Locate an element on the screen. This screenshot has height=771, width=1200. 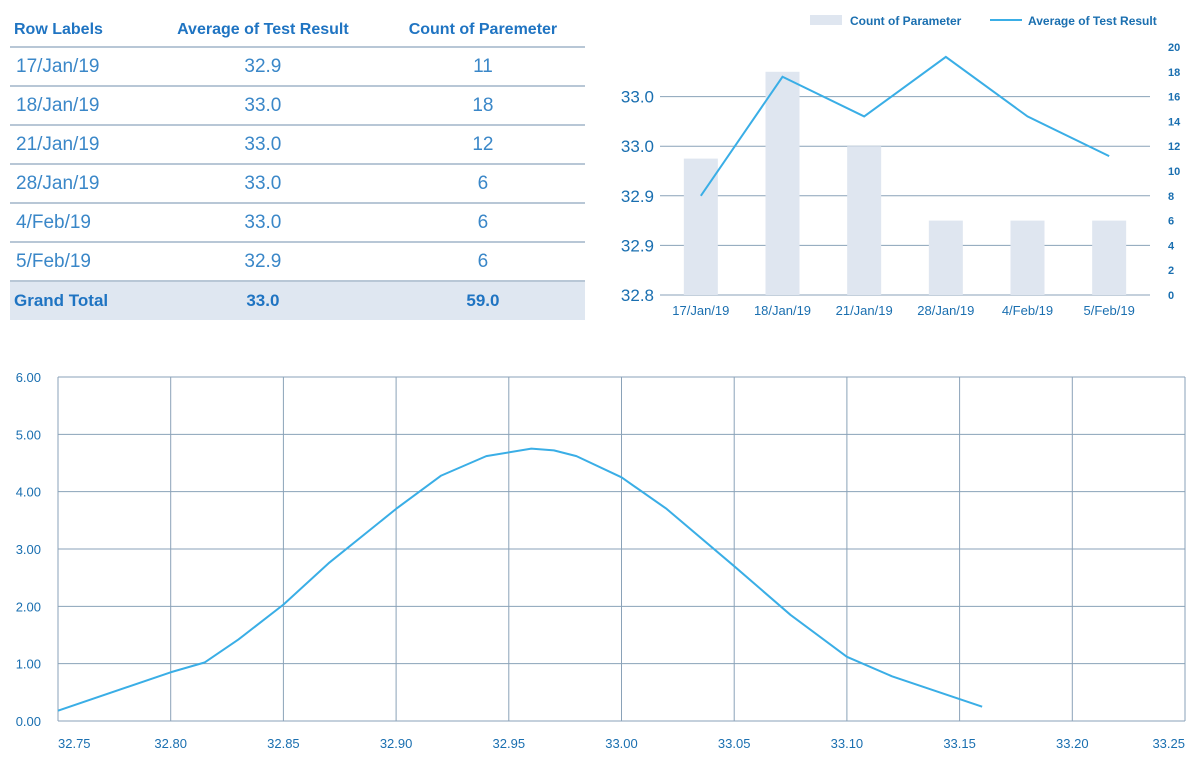
row-label: 18/Jan/19 is located at coordinates (77, 106).